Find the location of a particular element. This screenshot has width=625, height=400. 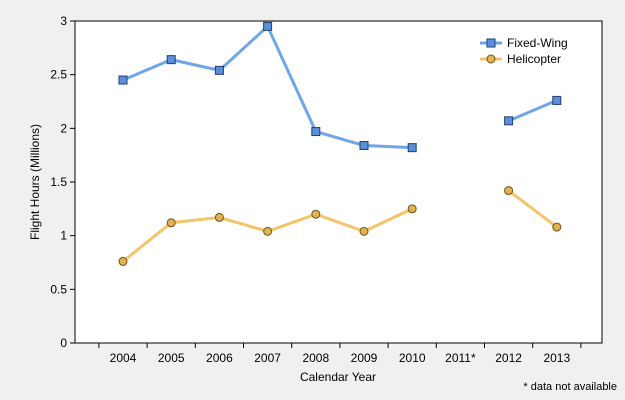

x-tick-label: 2008 is located at coordinates (315, 358).